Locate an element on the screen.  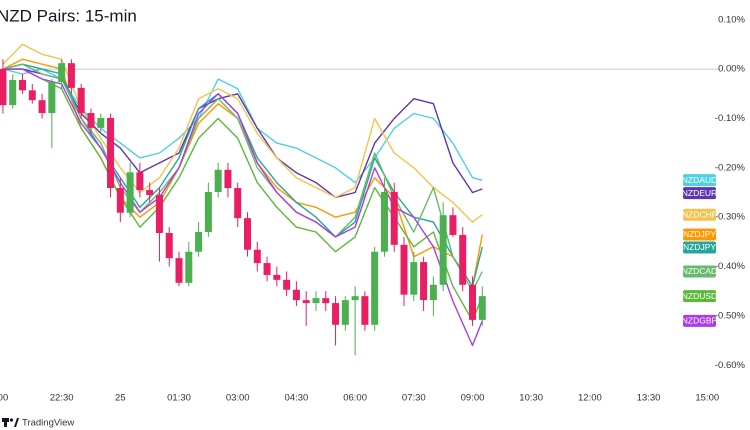
y-tick-label: 0.10% is located at coordinates (731, 19).